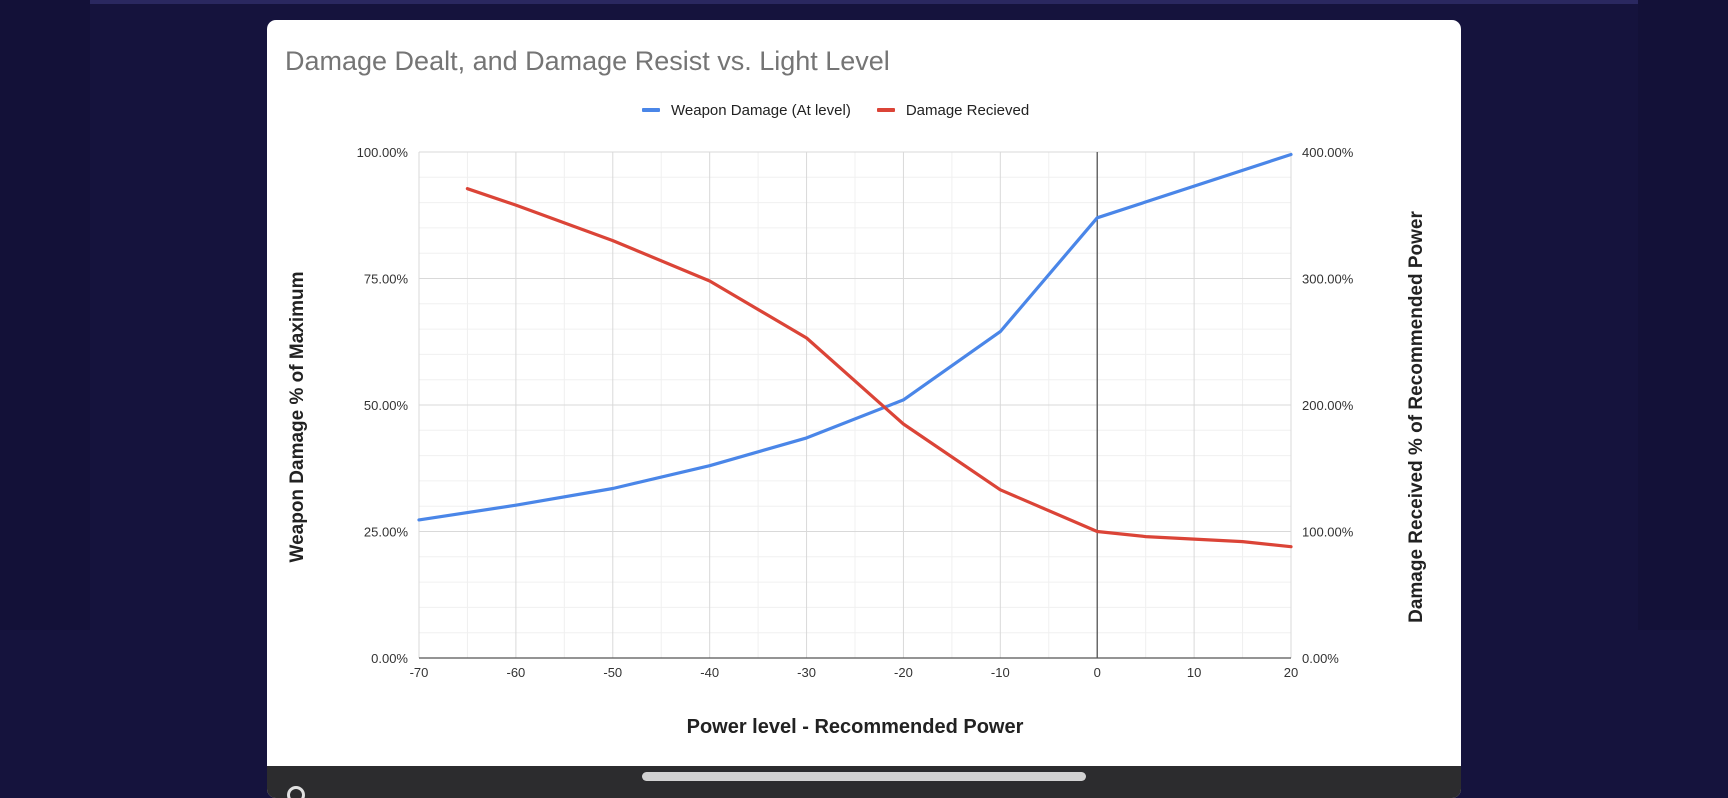 The width and height of the screenshot is (1728, 798). What do you see at coordinates (419, 672) in the screenshot?
I see `x-tick-label: -70` at bounding box center [419, 672].